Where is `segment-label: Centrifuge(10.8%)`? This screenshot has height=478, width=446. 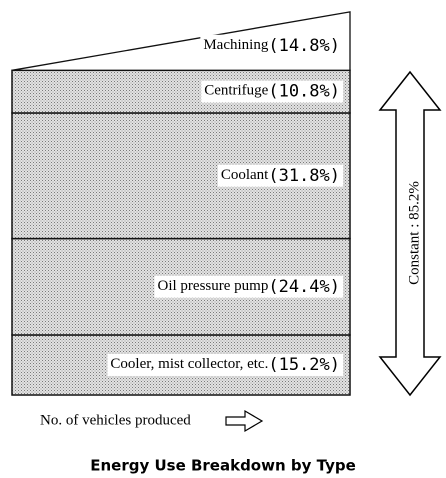 segment-label: Centrifuge(10.8%) is located at coordinates (272, 92).